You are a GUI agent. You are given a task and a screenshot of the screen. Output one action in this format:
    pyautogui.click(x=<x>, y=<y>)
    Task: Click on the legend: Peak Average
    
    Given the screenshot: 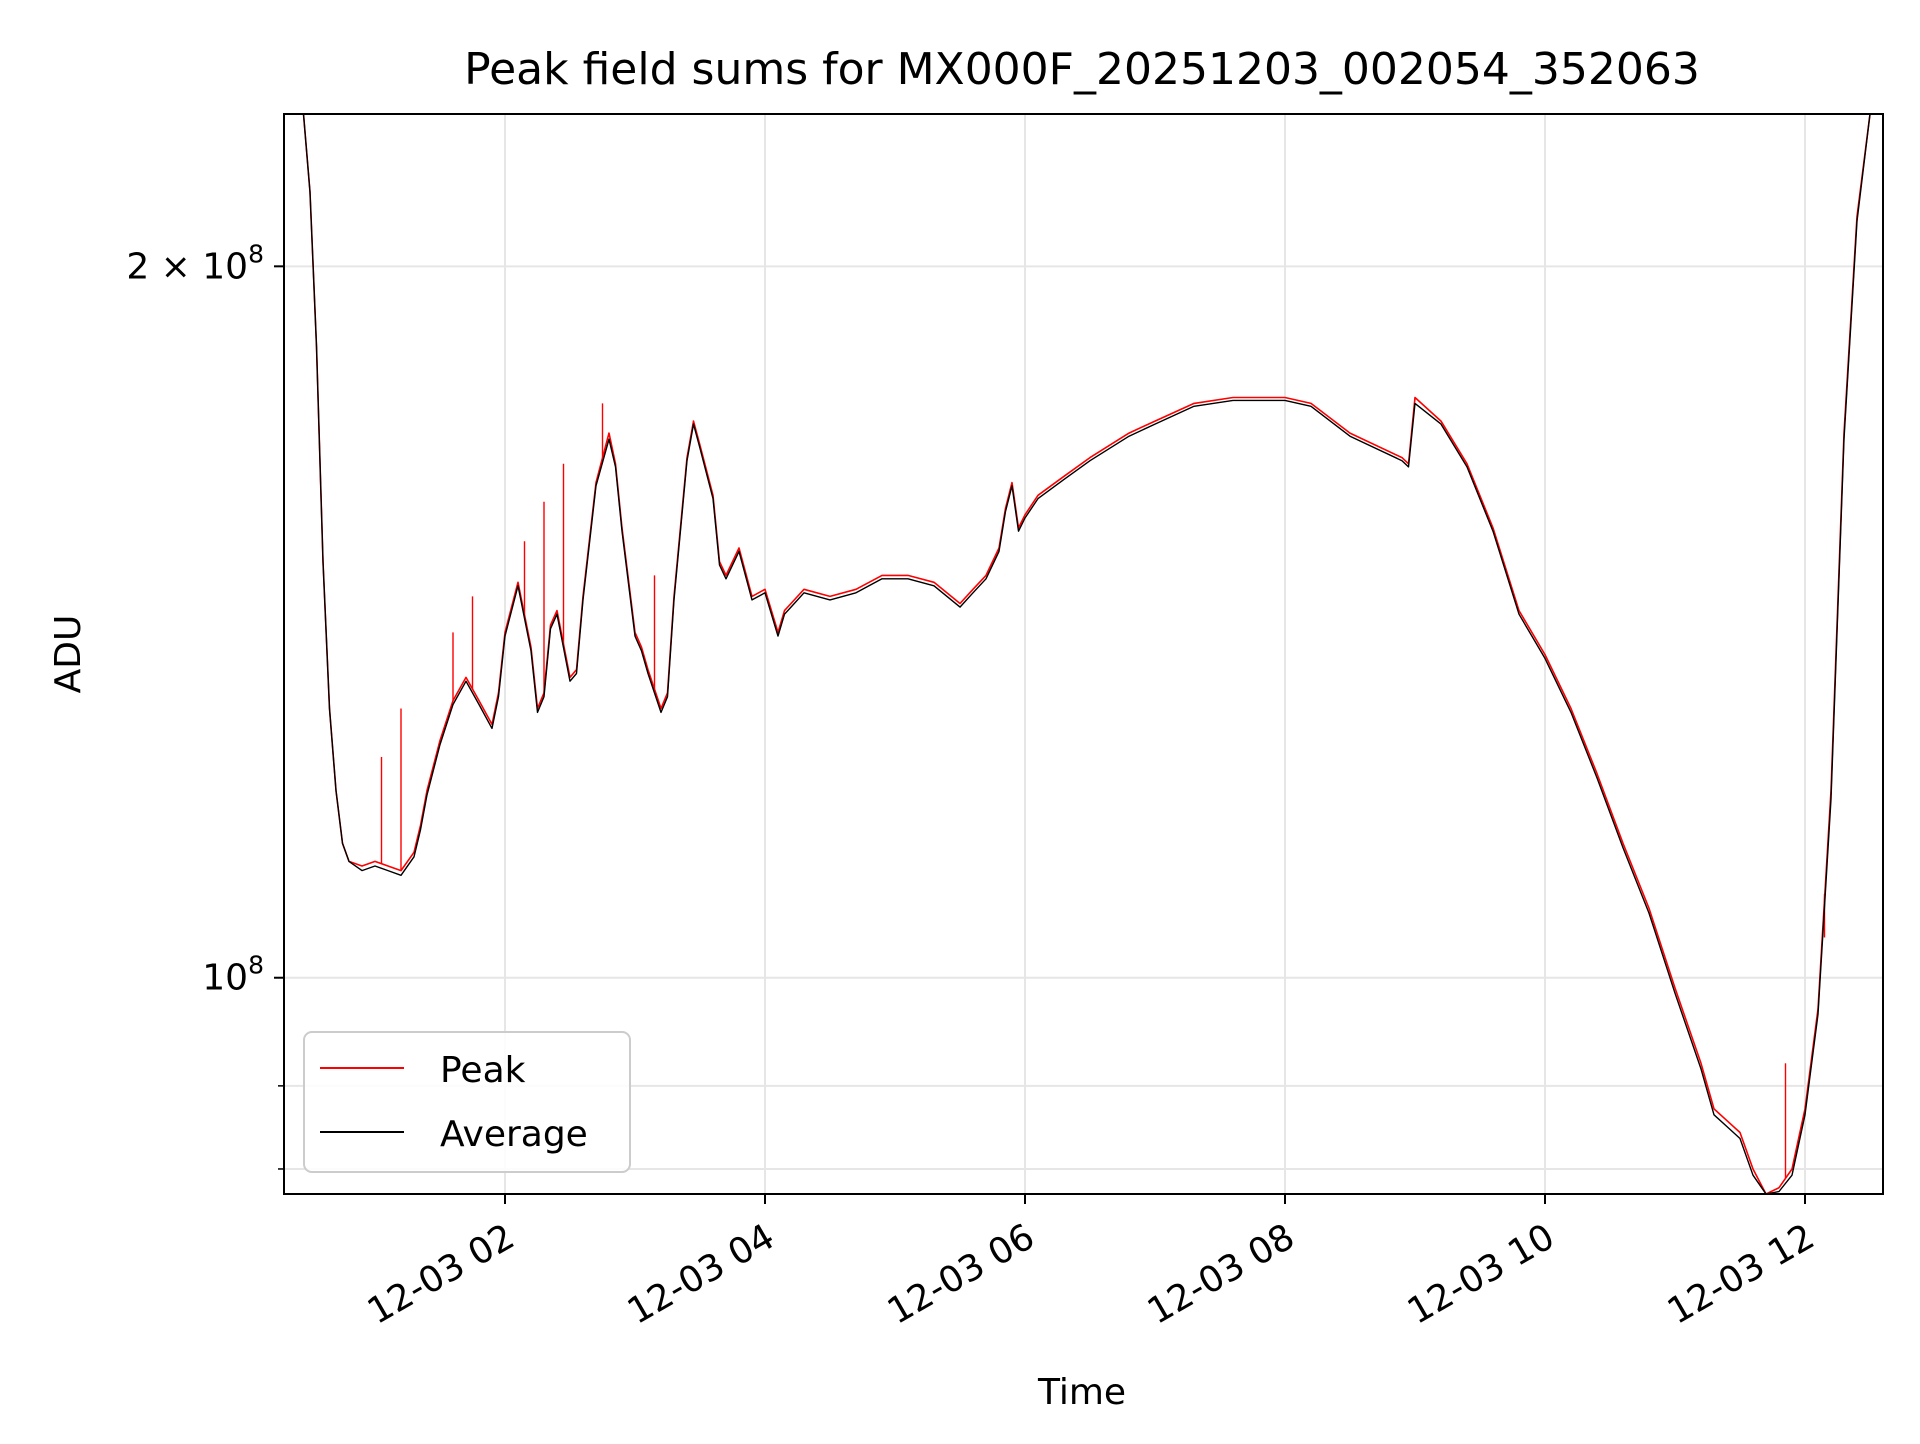 What is the action you would take?
    pyautogui.click(x=467, y=1102)
    